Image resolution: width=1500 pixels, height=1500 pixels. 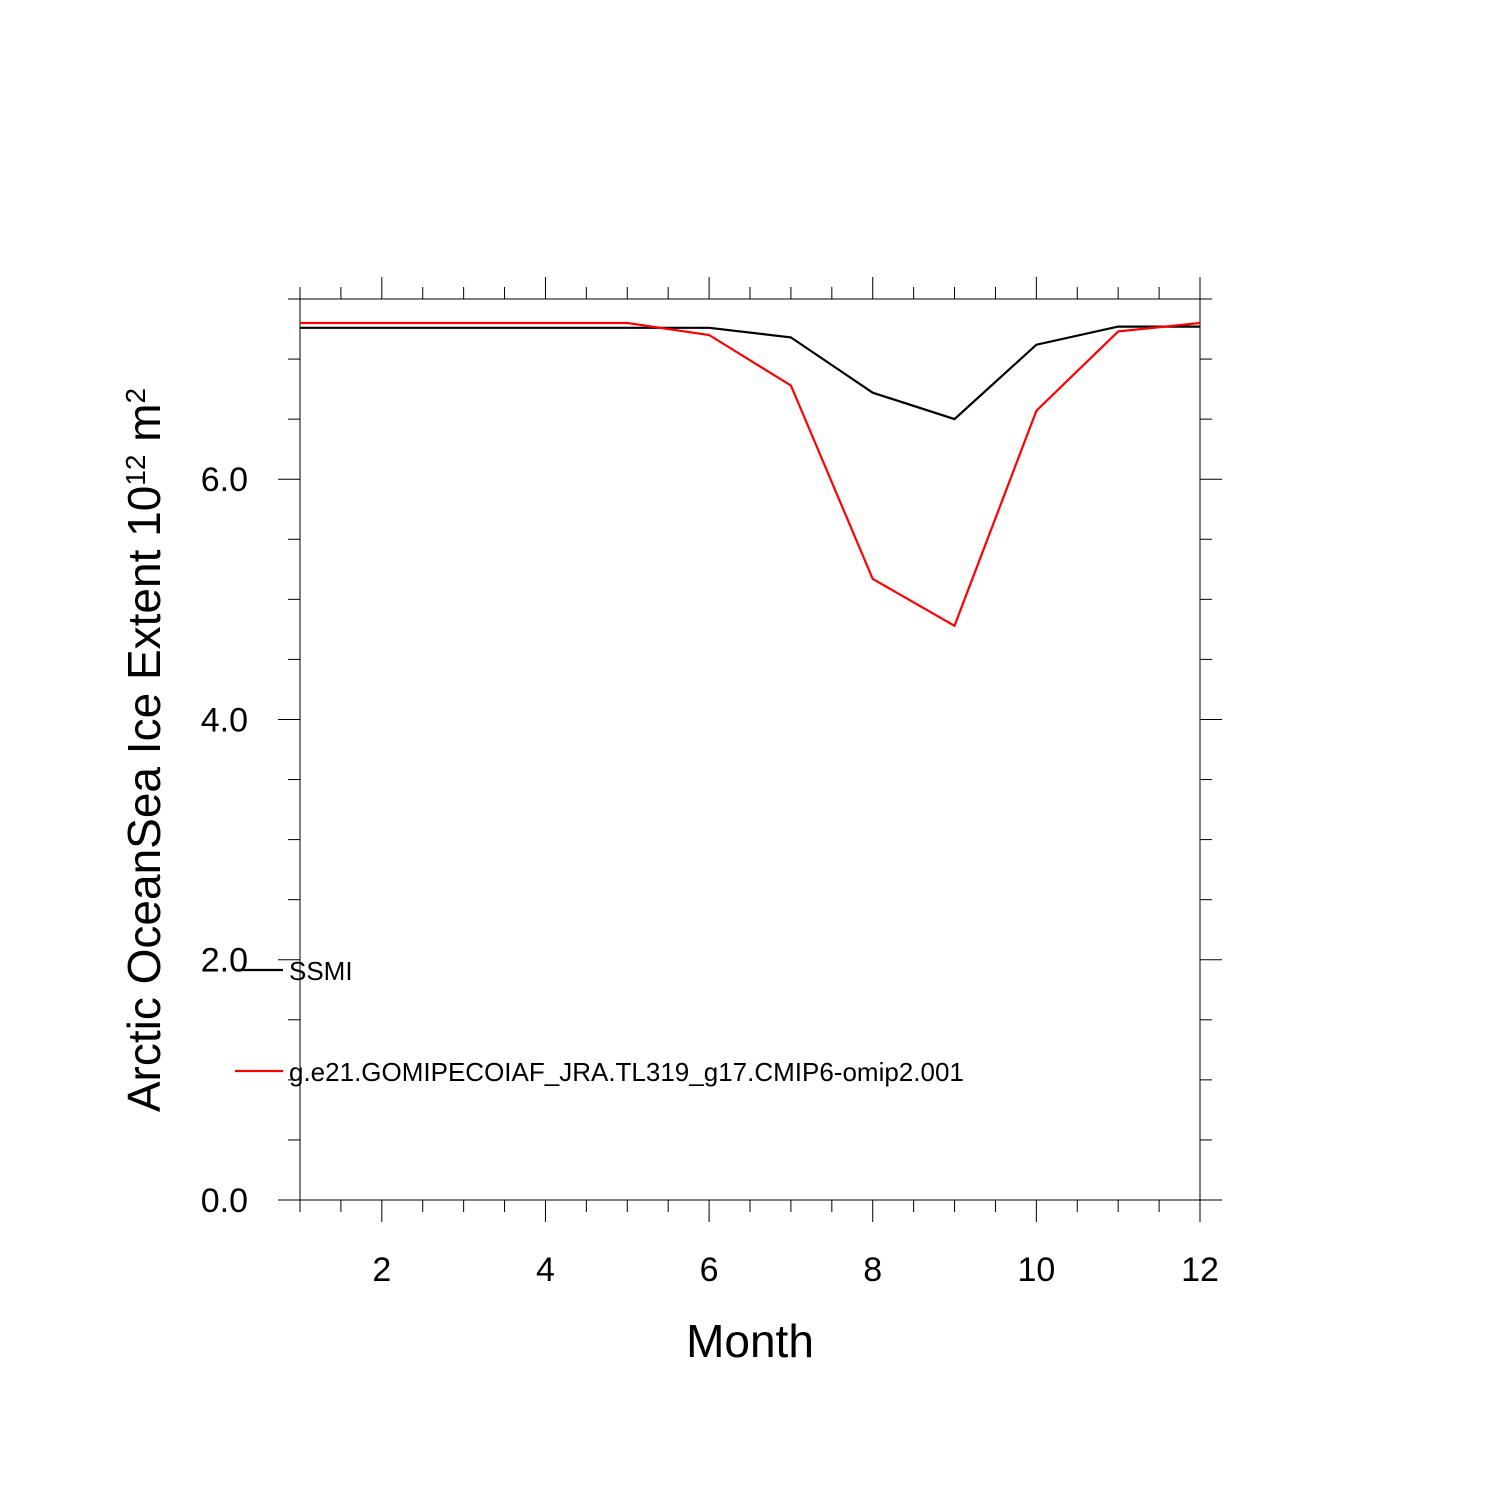 What do you see at coordinates (135, 470) in the screenshot?
I see `y-axis-title-exponent: 12` at bounding box center [135, 470].